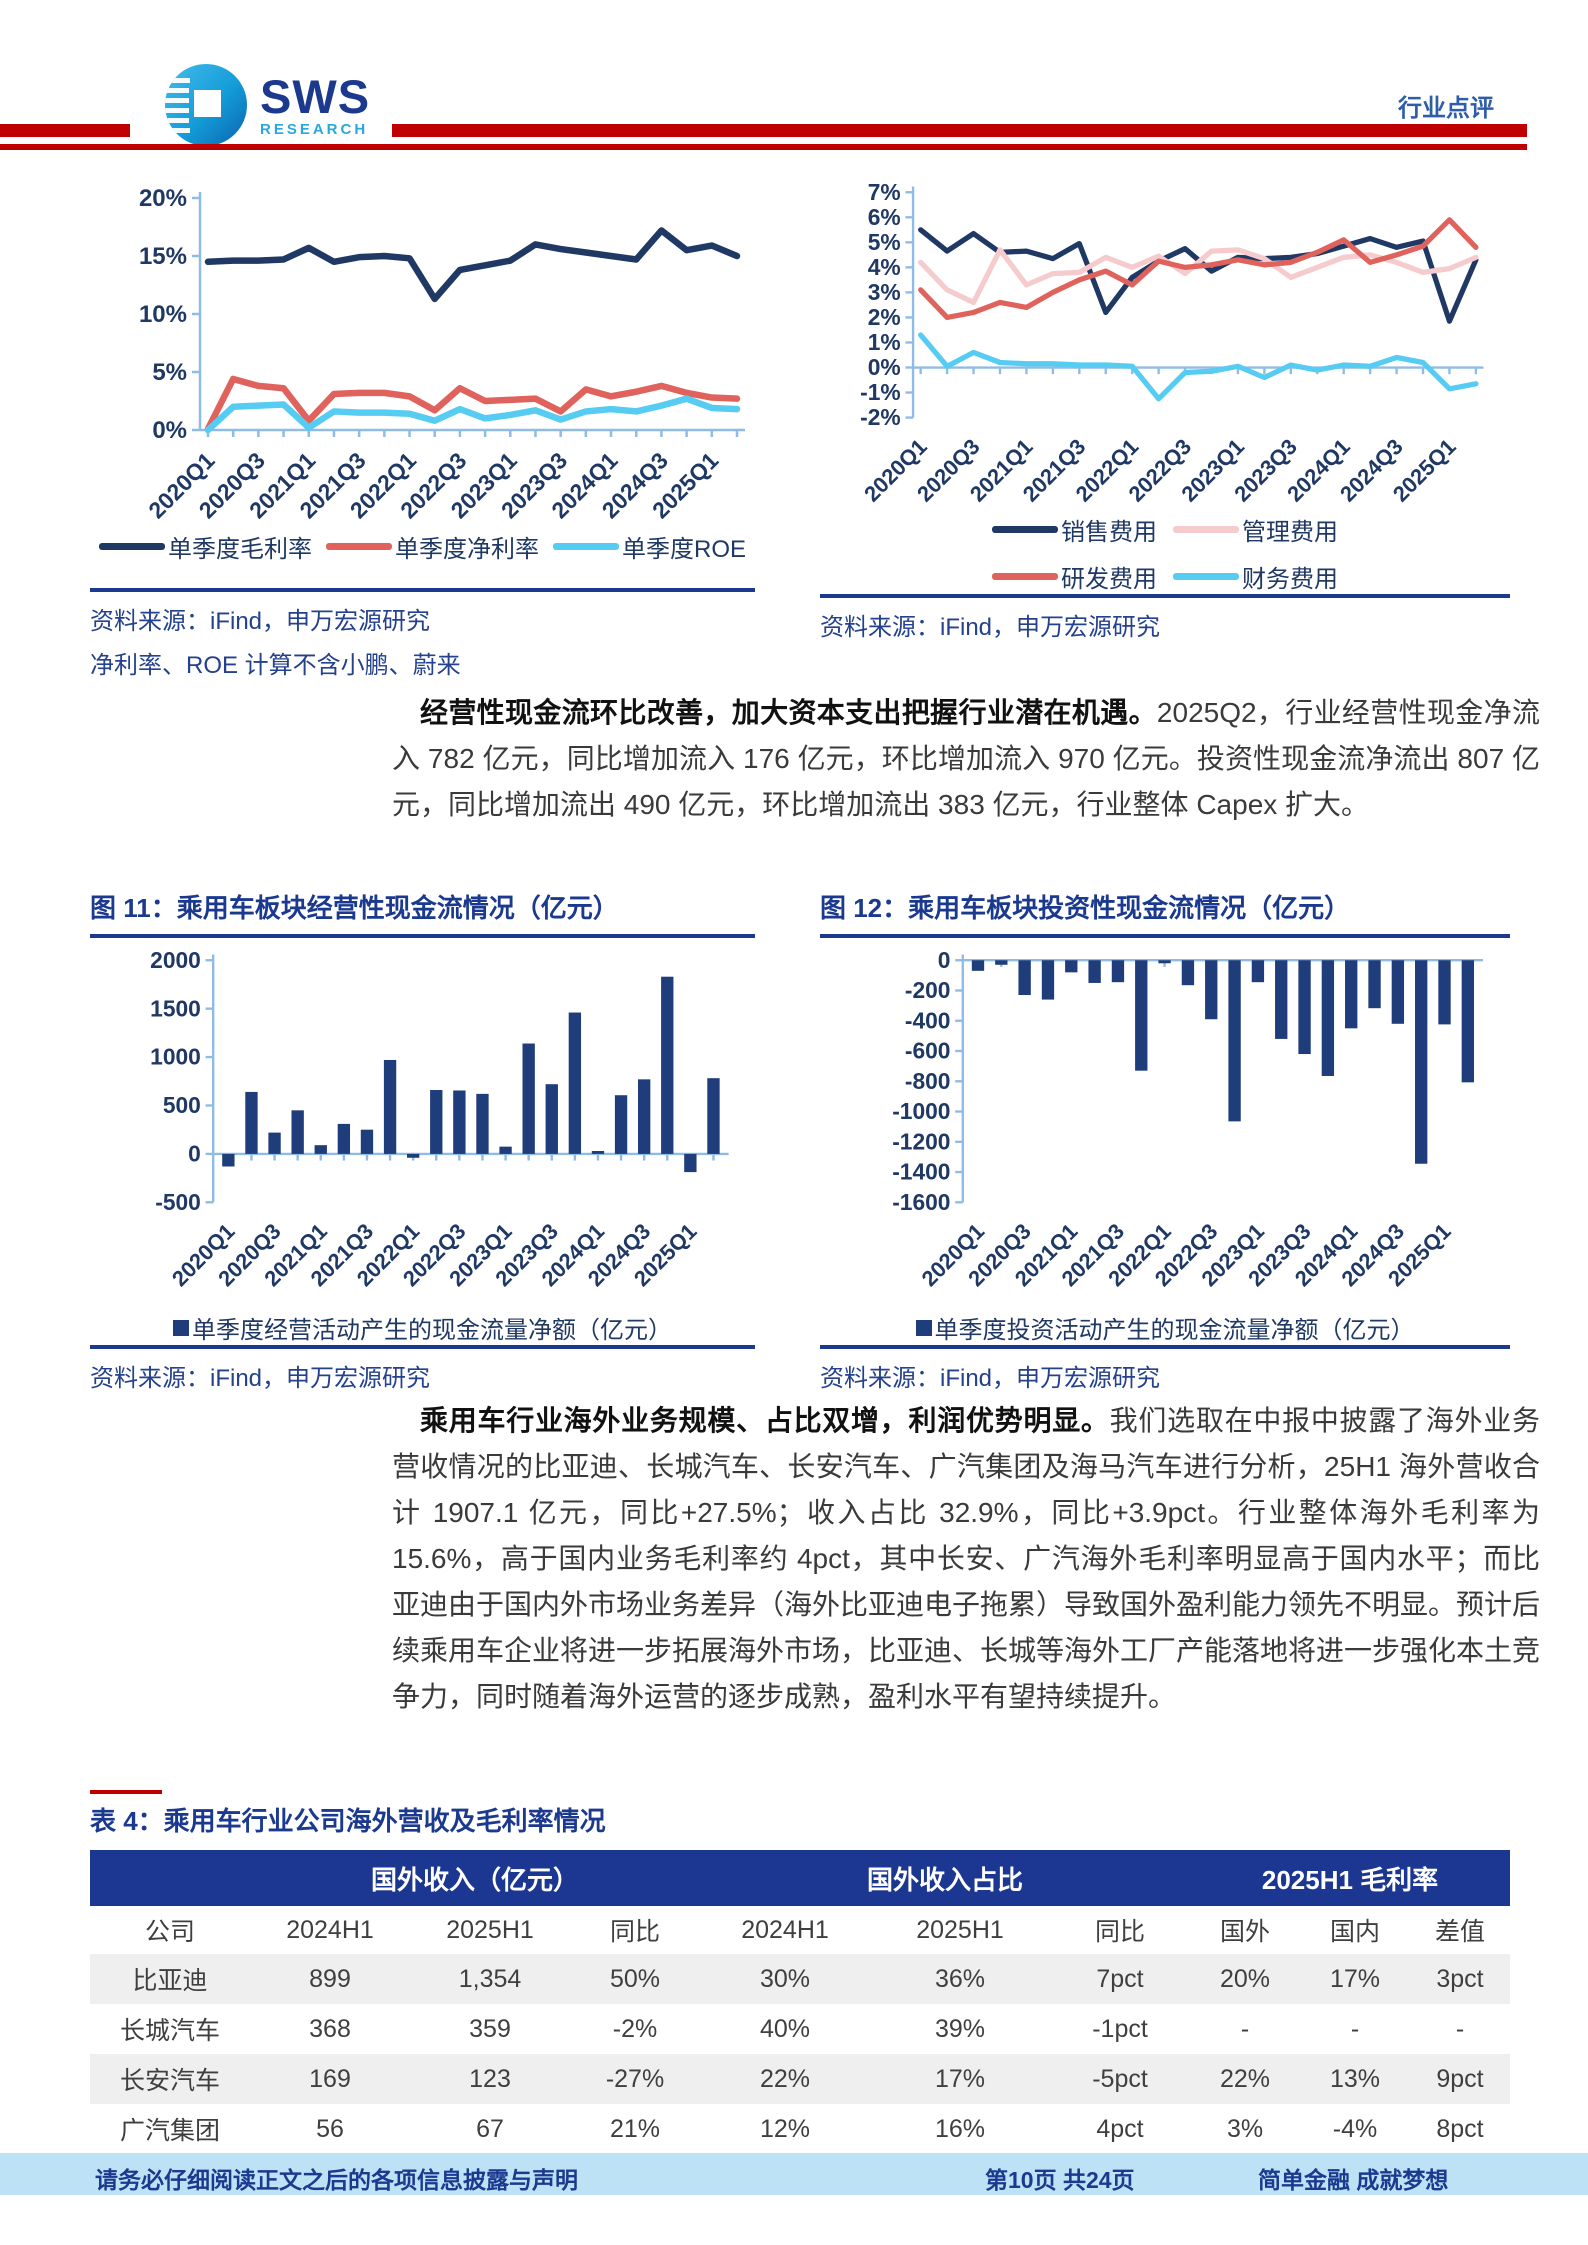 Image resolution: width=1588 pixels, height=2245 pixels. What do you see at coordinates (490, 2028) in the screenshot?
I see `value-cell: 359` at bounding box center [490, 2028].